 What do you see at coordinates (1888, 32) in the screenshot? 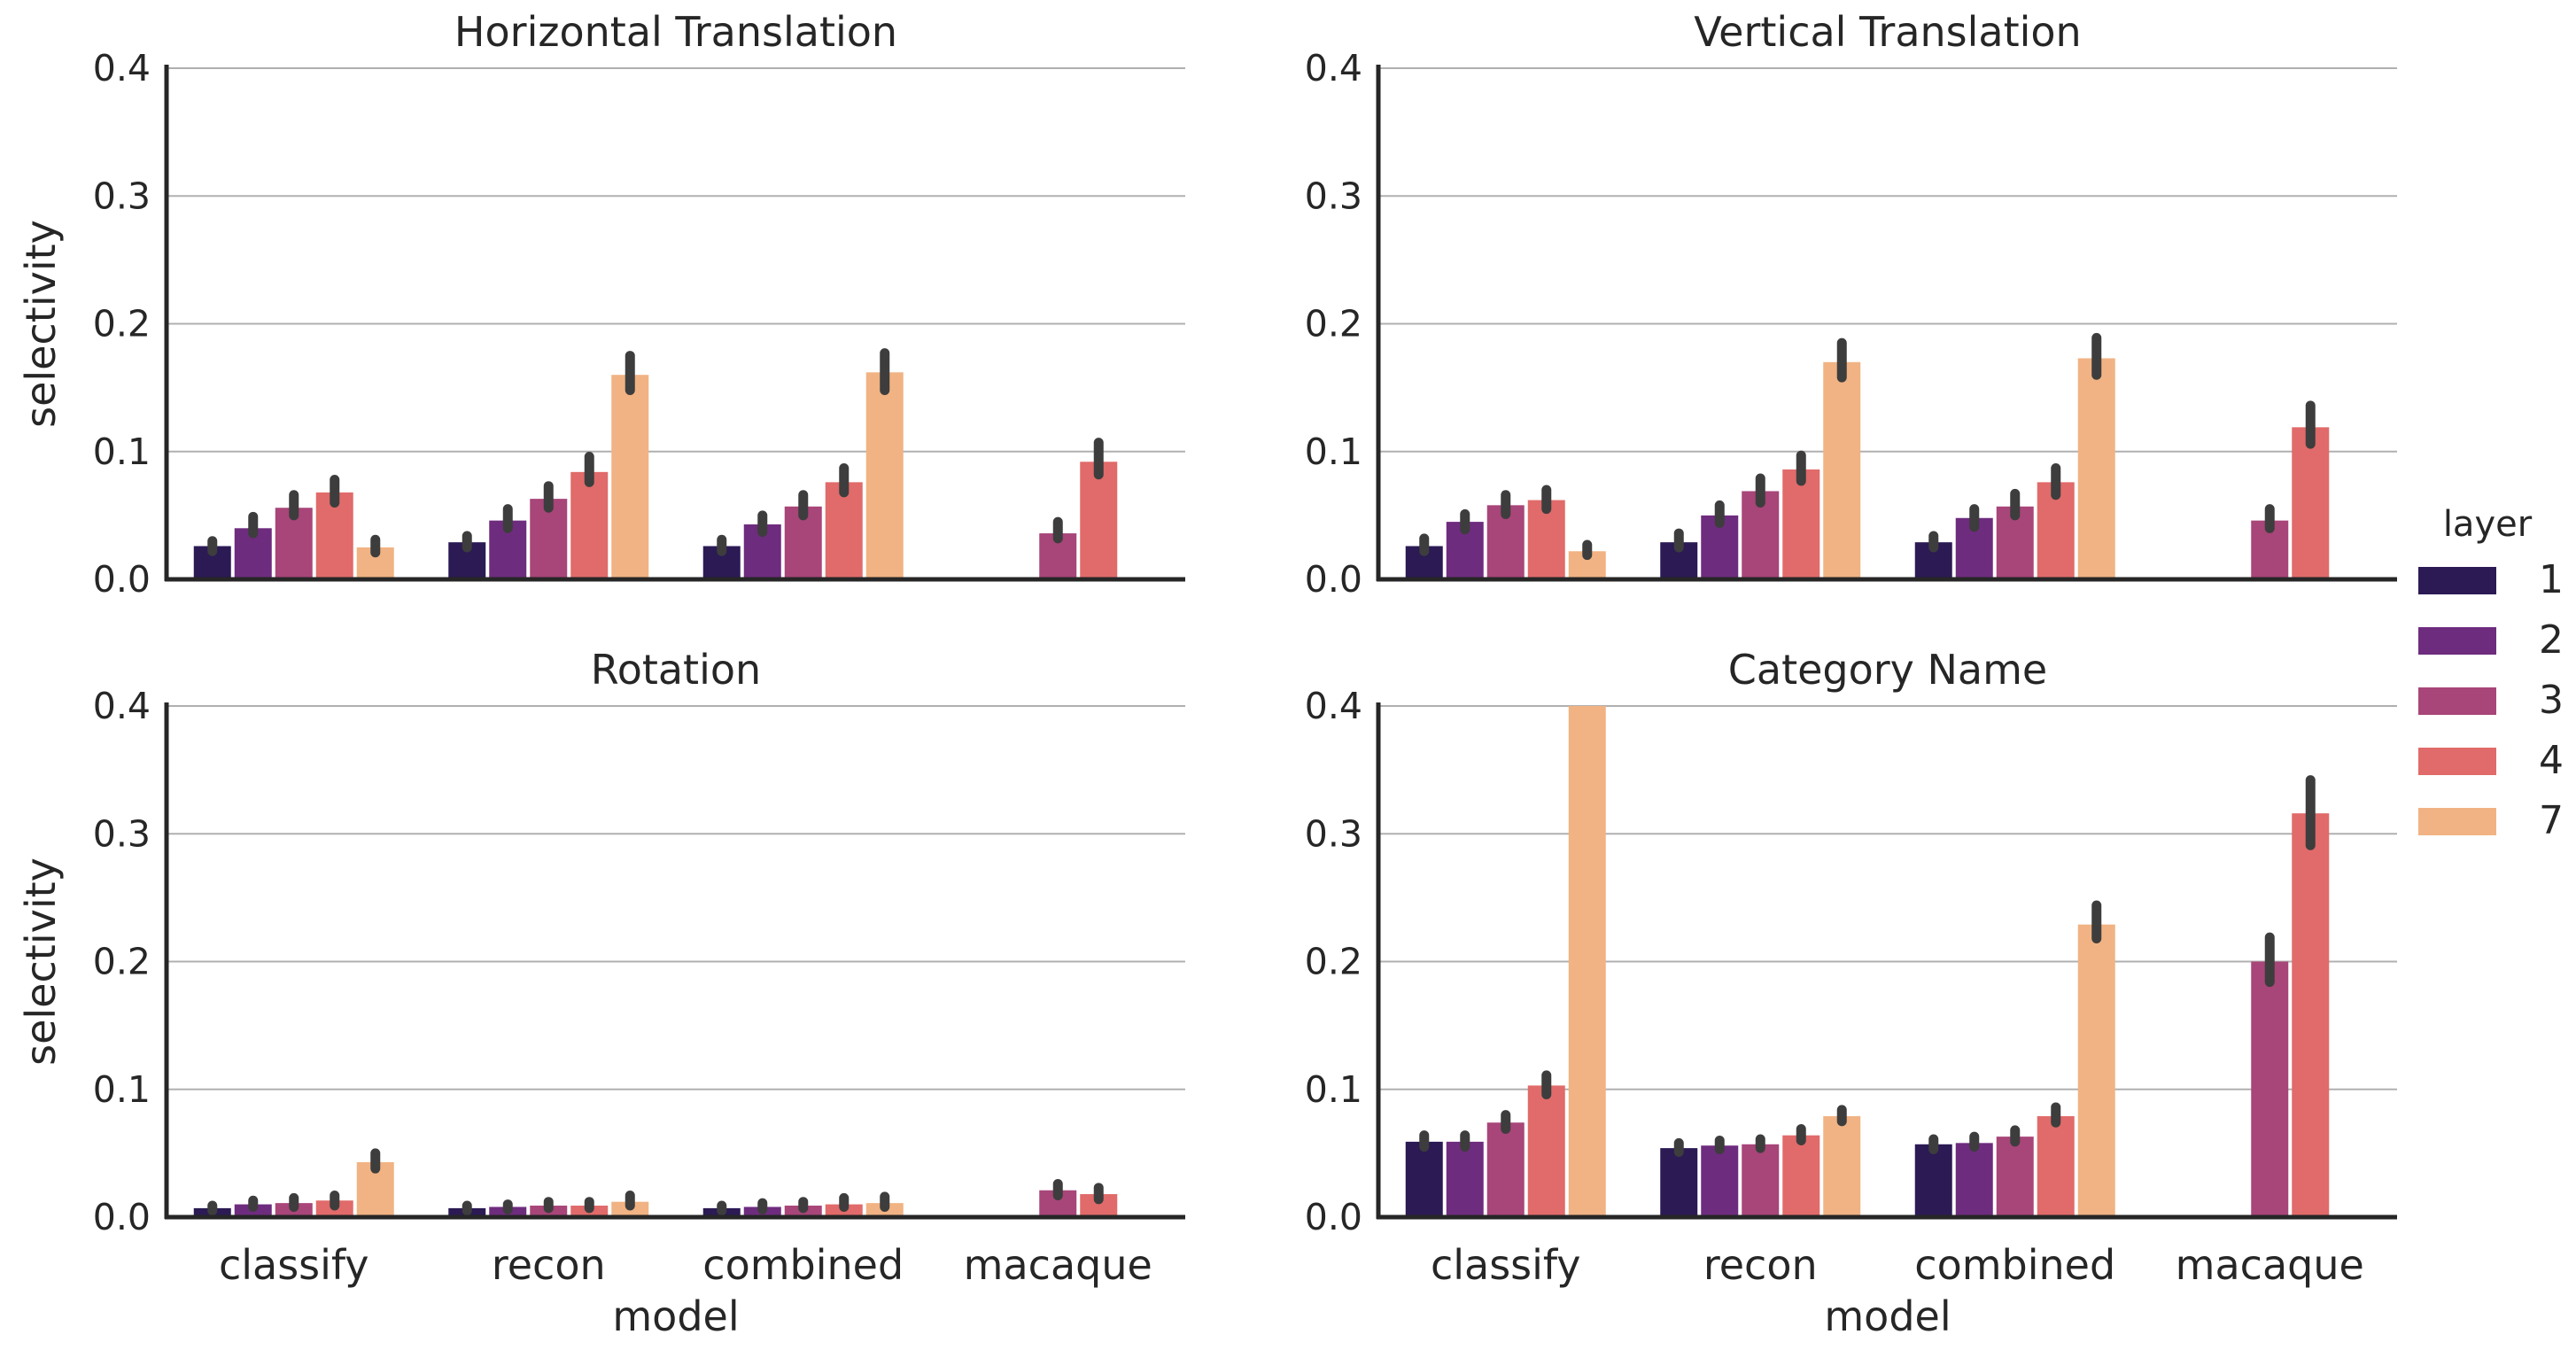
I see `panel-title: Vertical Translation` at bounding box center [1888, 32].